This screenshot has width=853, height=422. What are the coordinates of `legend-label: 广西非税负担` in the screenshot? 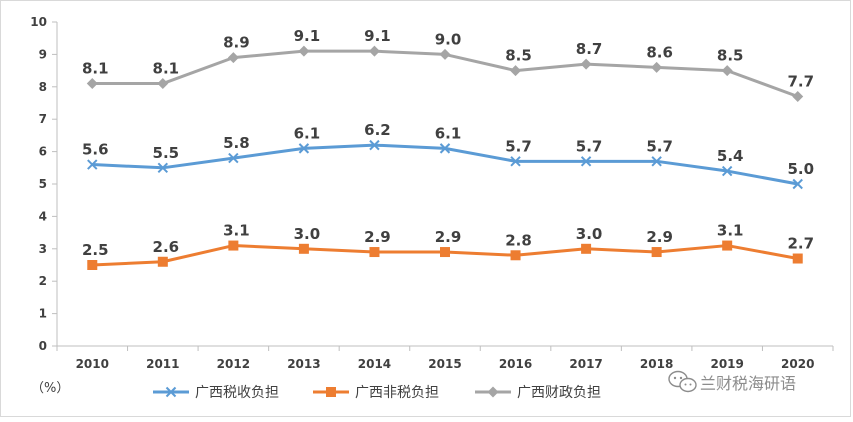 It's located at (397, 393).